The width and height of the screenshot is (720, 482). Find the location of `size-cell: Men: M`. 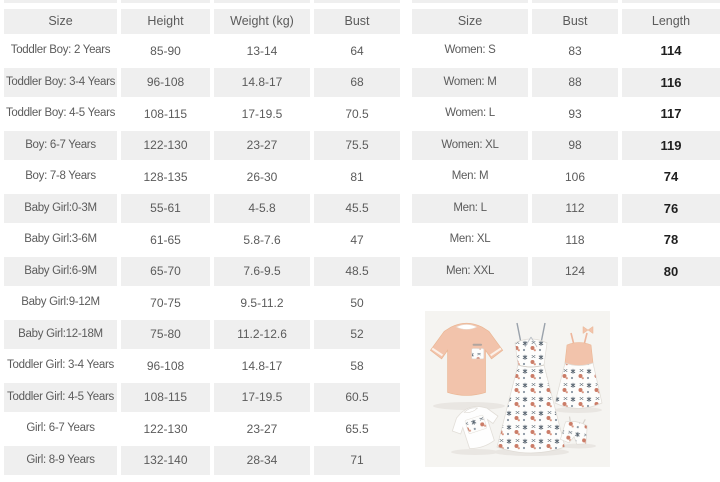

size-cell: Men: M is located at coordinates (470, 177).